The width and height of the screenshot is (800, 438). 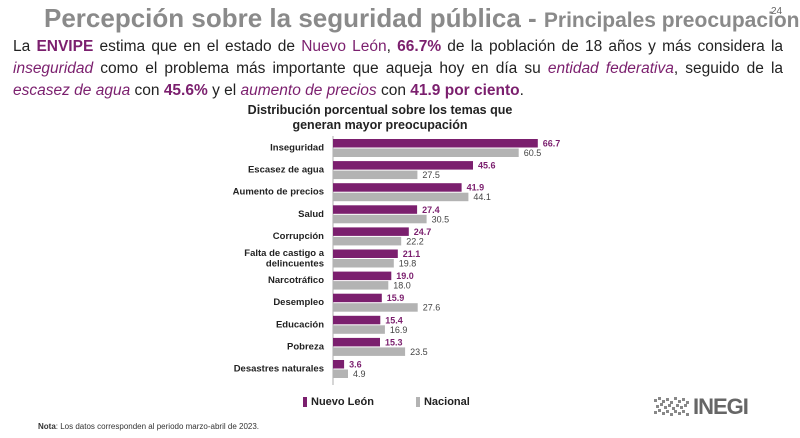 I want to click on data-label-nacional: 30.5, so click(x=441, y=219).